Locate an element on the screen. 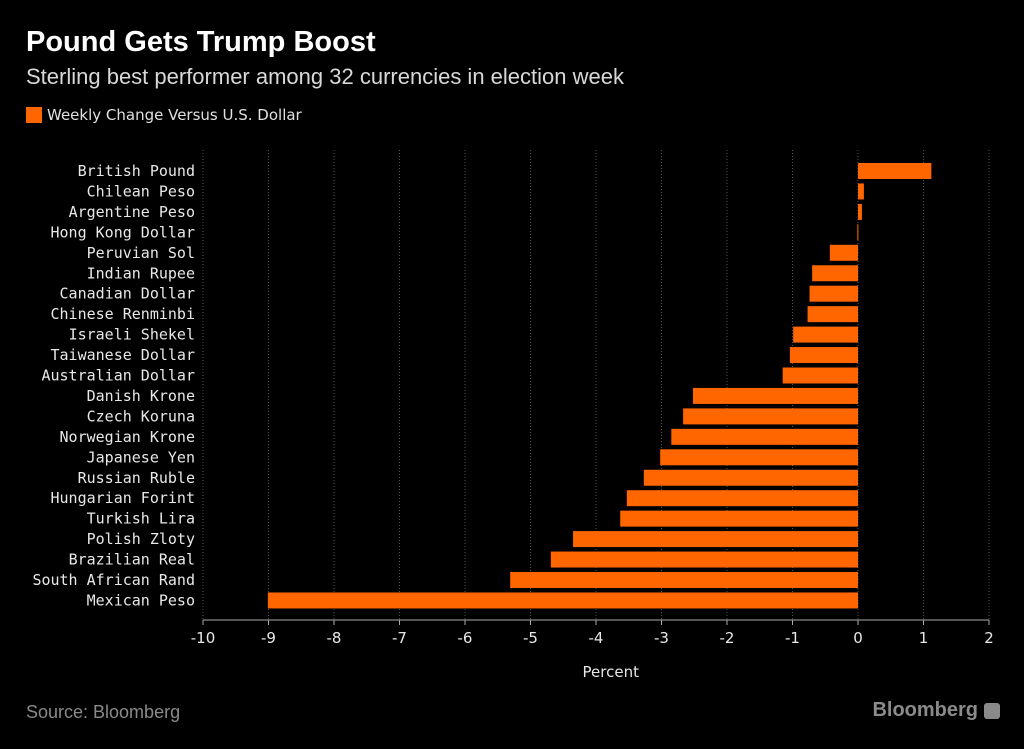  category-label: Peruvian Sol is located at coordinates (141, 253).